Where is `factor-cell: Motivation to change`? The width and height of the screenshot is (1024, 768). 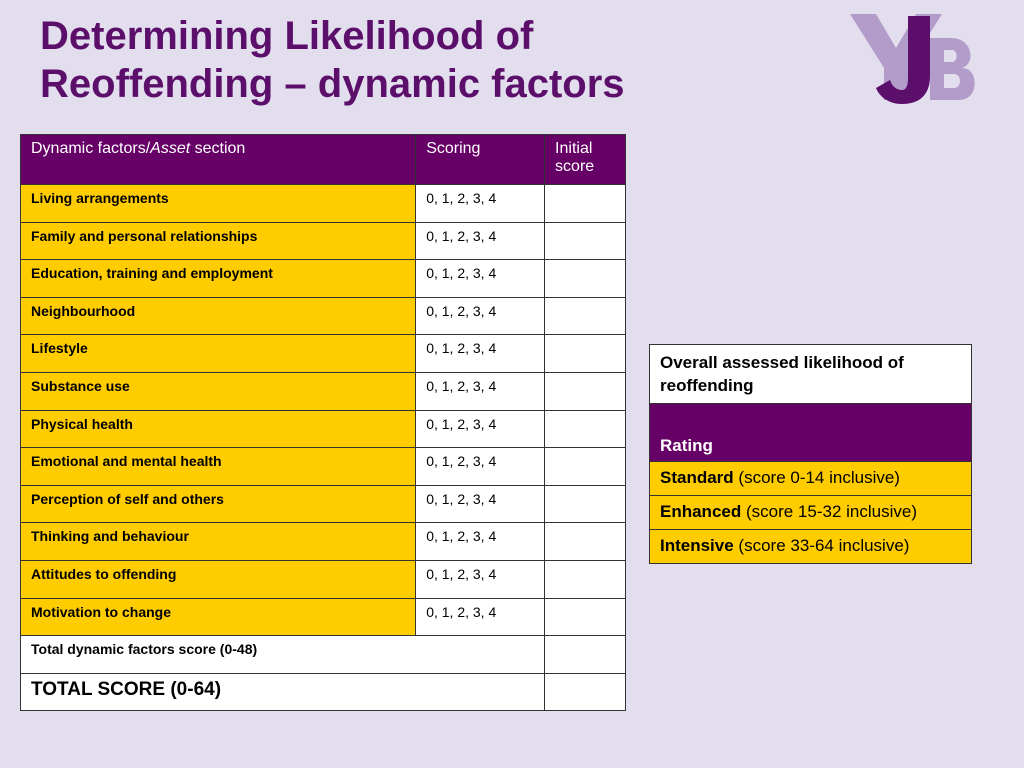
factor-cell: Motivation to change is located at coordinates (218, 617).